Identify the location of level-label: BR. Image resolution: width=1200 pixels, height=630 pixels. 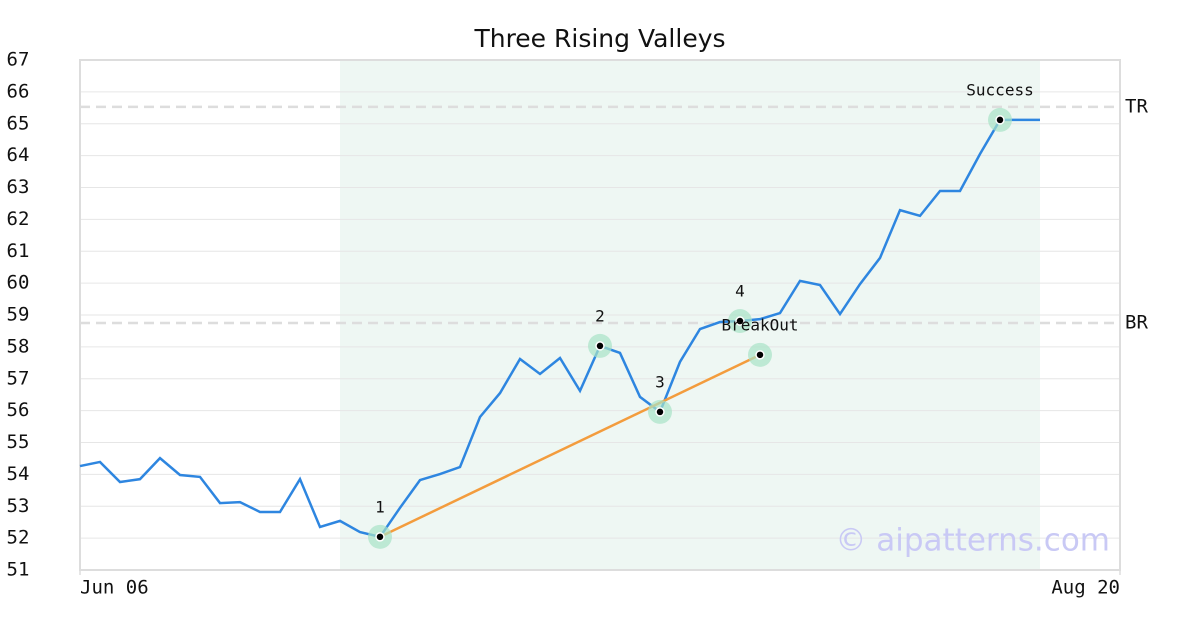
(1136, 322).